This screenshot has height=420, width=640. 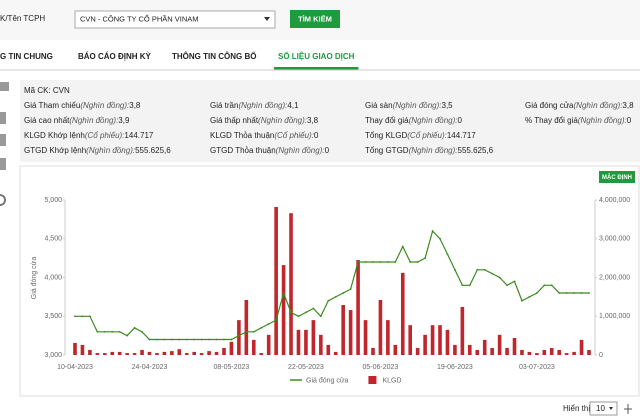 I want to click on tab: SỐ LIỆU GIAO DỊCH, so click(x=316, y=56).